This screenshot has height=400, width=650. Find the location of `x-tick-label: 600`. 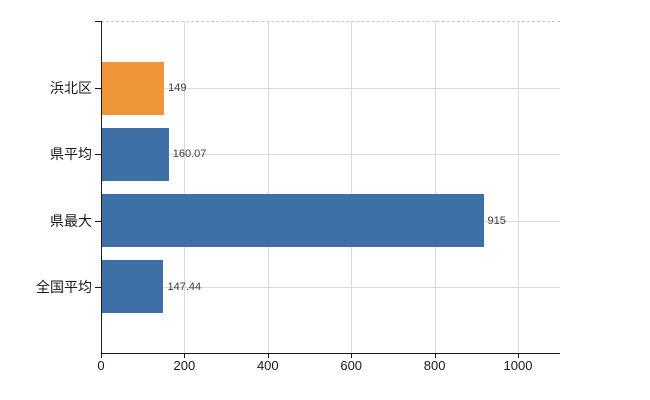

x-tick-label: 600 is located at coordinates (351, 365).